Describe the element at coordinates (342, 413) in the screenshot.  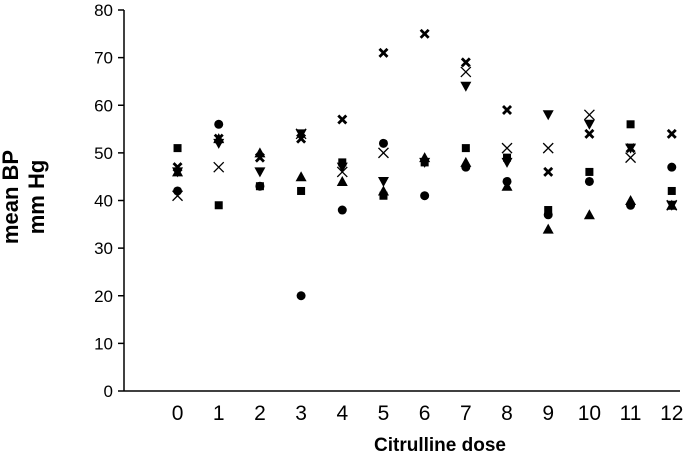
I see `x-tick-label: 4` at that location.